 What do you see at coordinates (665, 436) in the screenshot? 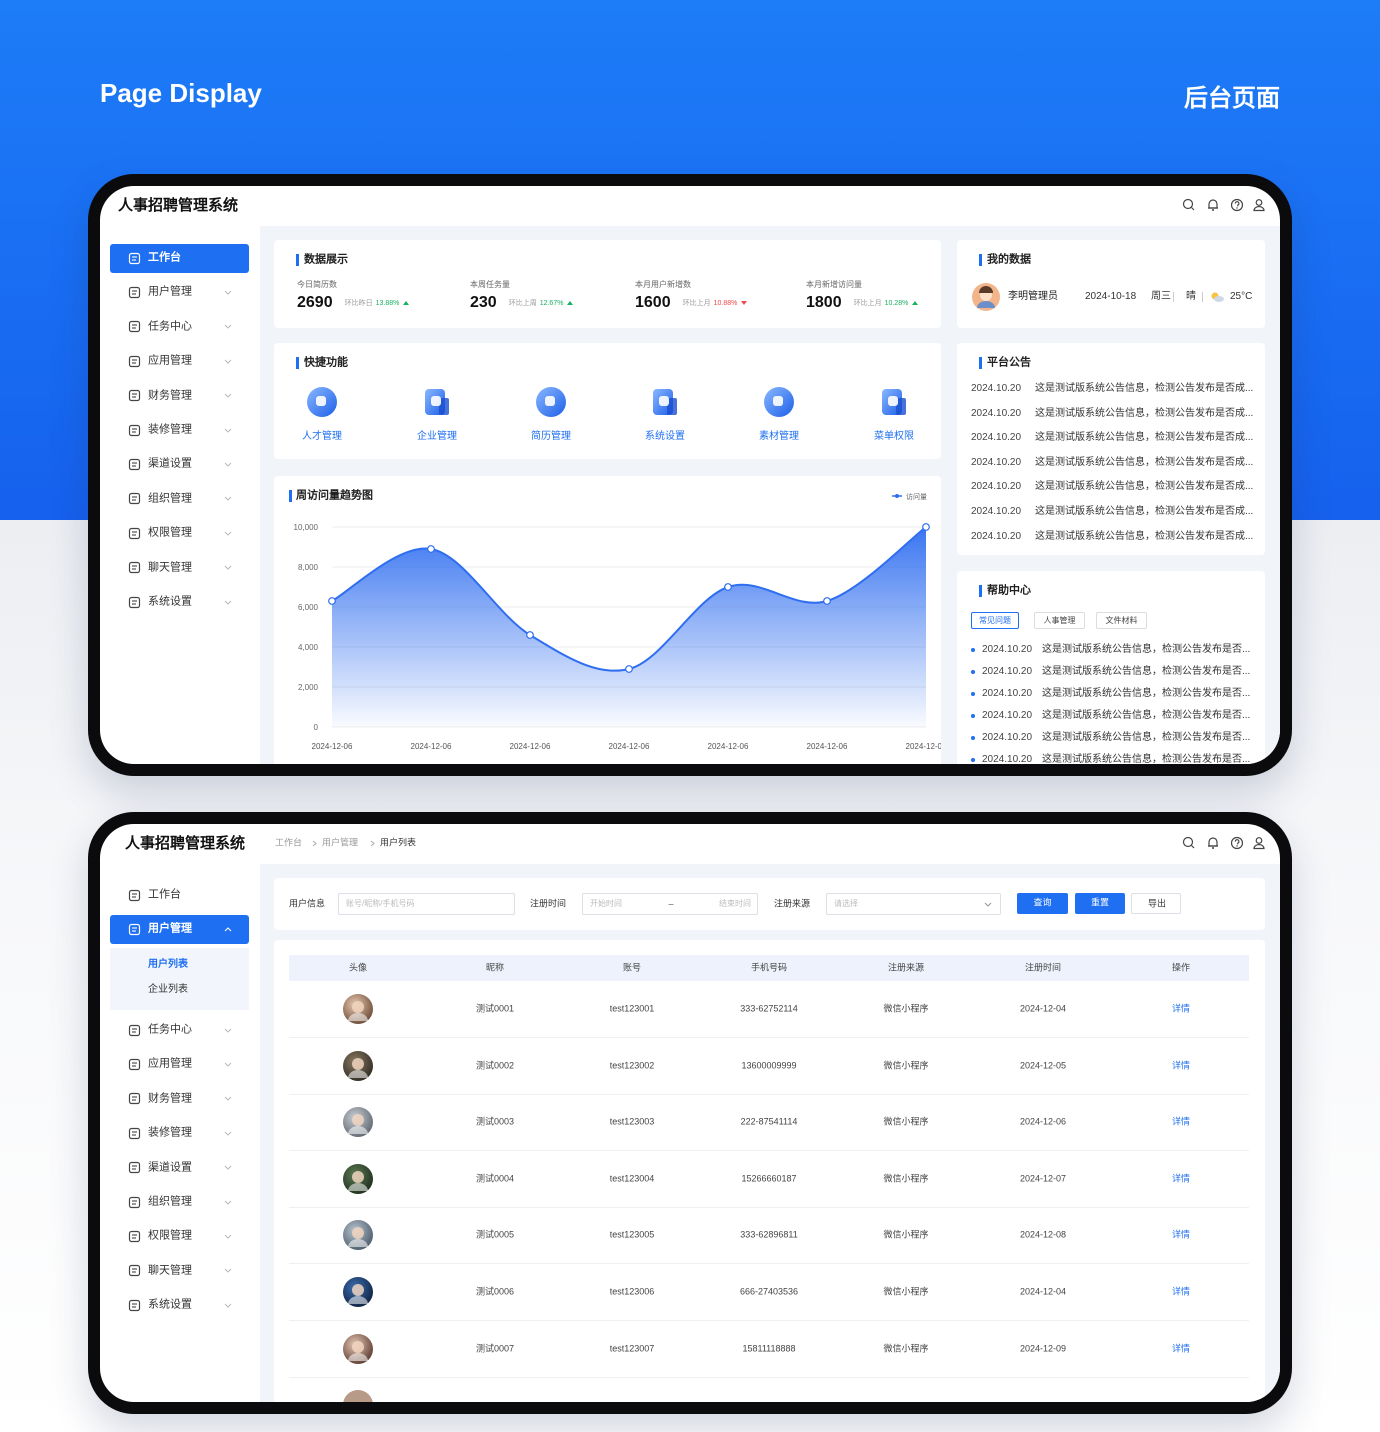
I see `quick-label: 系统设置` at bounding box center [665, 436].